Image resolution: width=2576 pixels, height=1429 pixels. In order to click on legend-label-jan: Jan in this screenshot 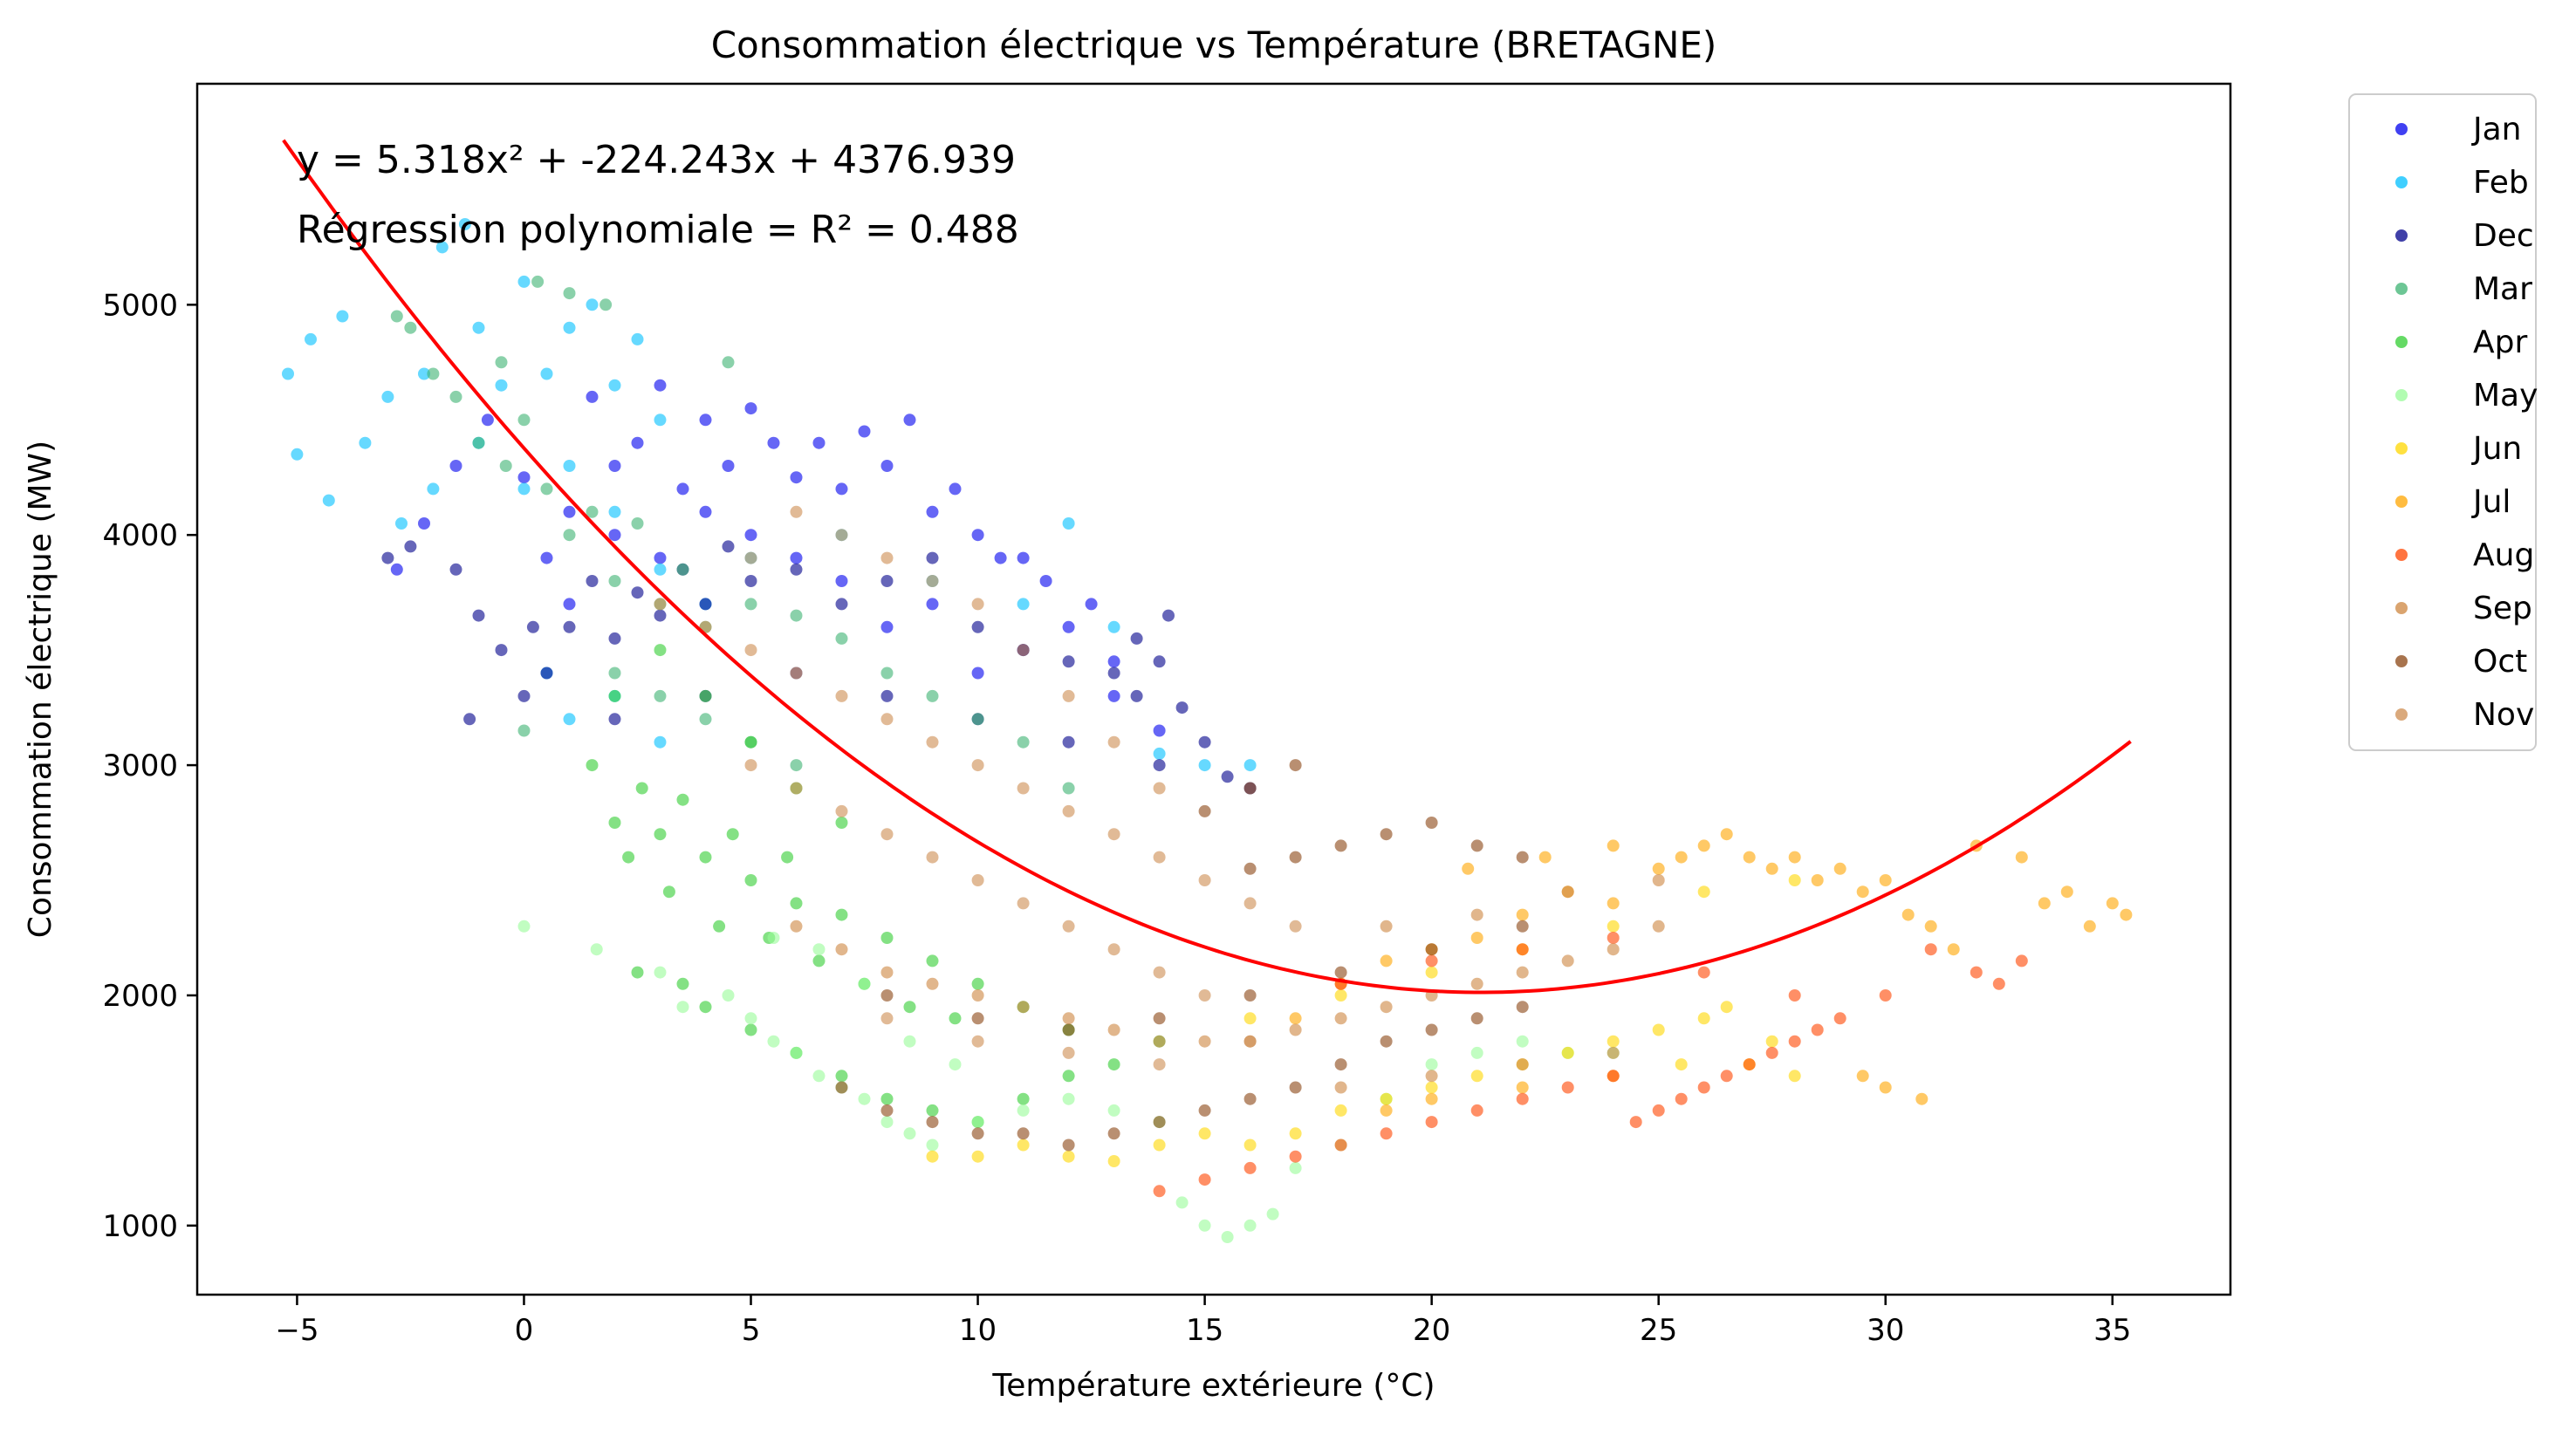, I will do `click(2496, 129)`.